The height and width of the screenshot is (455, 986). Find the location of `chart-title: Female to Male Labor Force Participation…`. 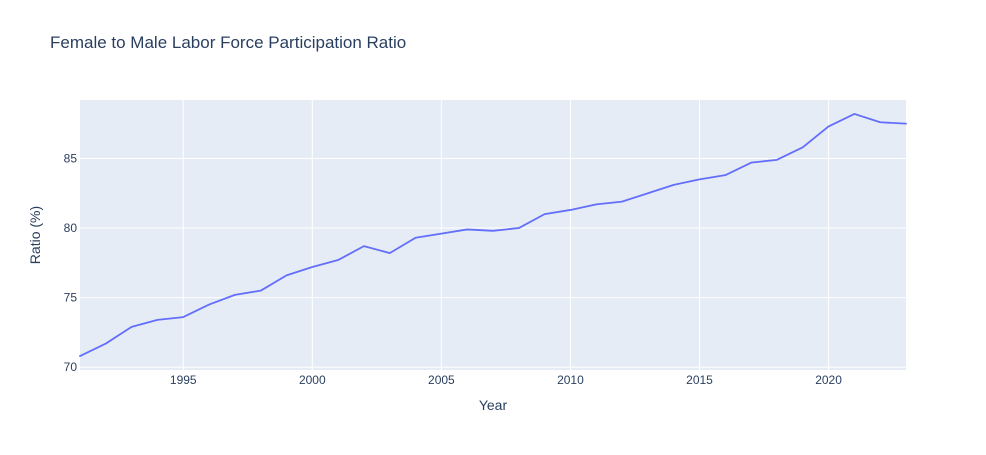

chart-title: Female to Male Labor Force Participation… is located at coordinates (228, 42).